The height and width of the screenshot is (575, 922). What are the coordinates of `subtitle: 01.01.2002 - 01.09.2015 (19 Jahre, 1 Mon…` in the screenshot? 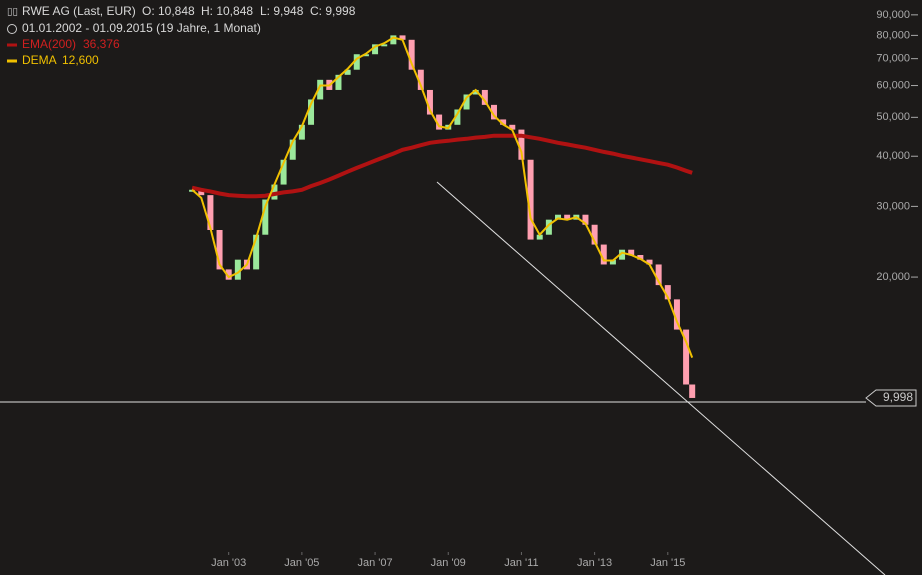 It's located at (141, 28).